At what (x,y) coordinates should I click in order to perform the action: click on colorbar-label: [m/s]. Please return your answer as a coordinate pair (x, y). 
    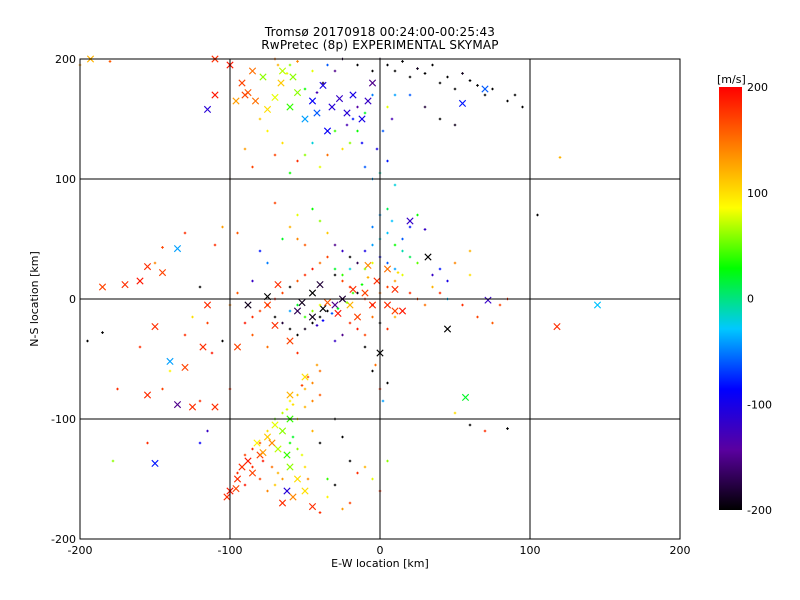
    Looking at the image, I should click on (731, 79).